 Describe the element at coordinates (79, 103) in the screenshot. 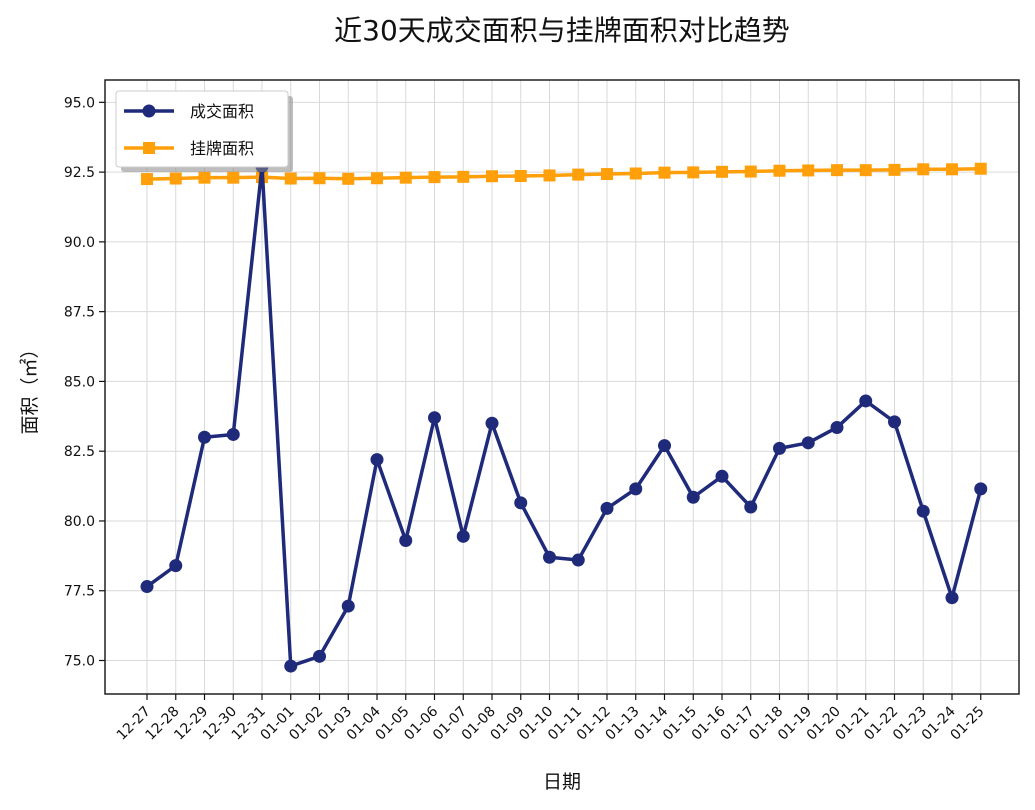

I see `y-tick-label: 95.0` at that location.